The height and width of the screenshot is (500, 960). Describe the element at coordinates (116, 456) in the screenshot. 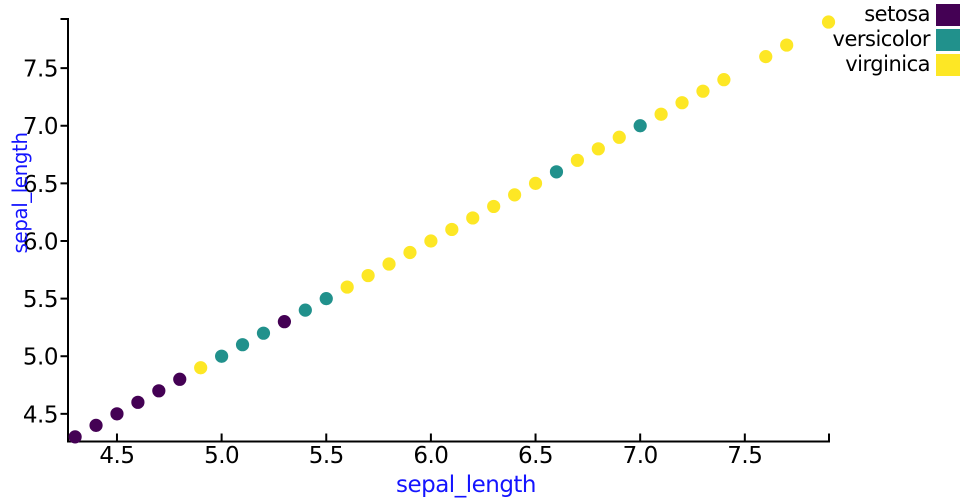

I see `x-tick-label: 4.5` at that location.